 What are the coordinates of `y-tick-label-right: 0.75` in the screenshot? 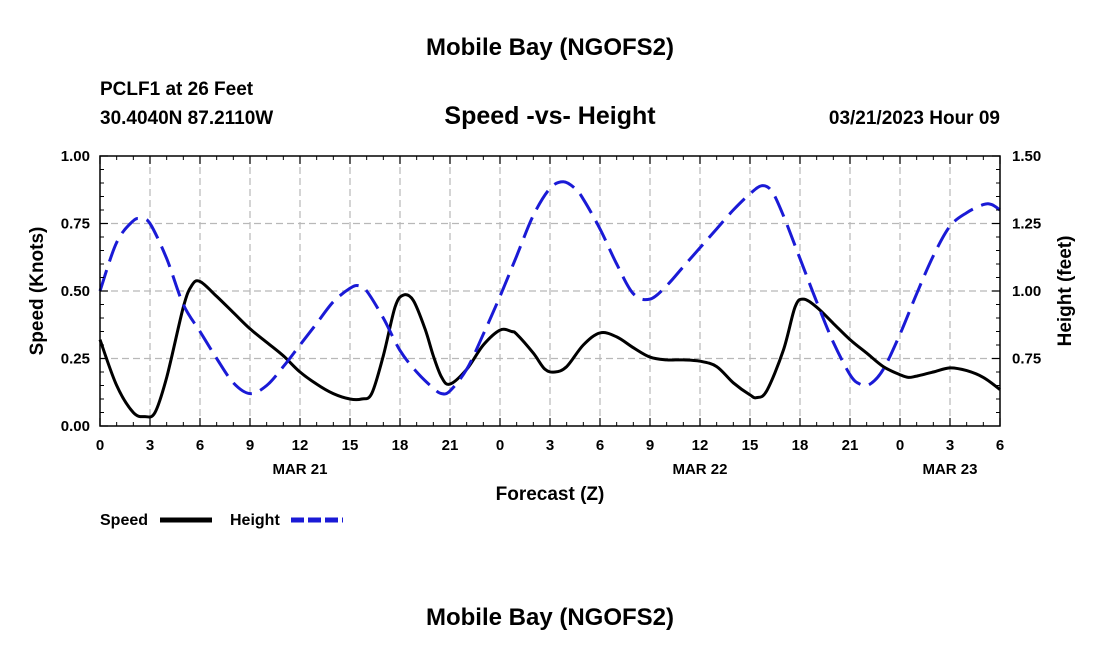 It's located at (1026, 359).